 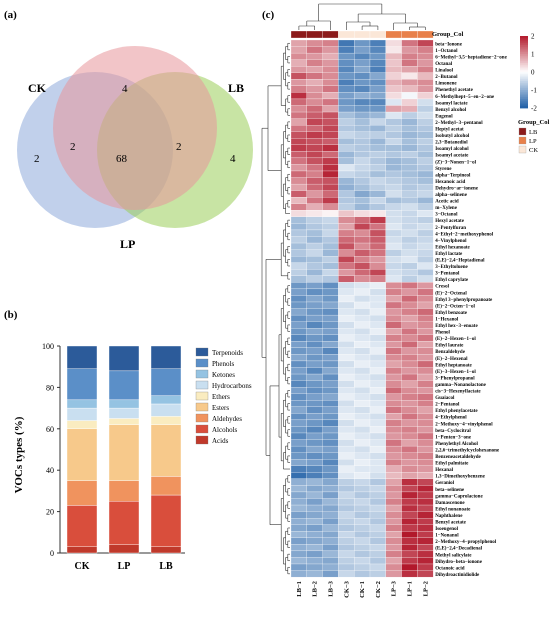 What do you see at coordinates (450, 490) in the screenshot?
I see `heatmap-row-label: beta−selinene` at bounding box center [450, 490].